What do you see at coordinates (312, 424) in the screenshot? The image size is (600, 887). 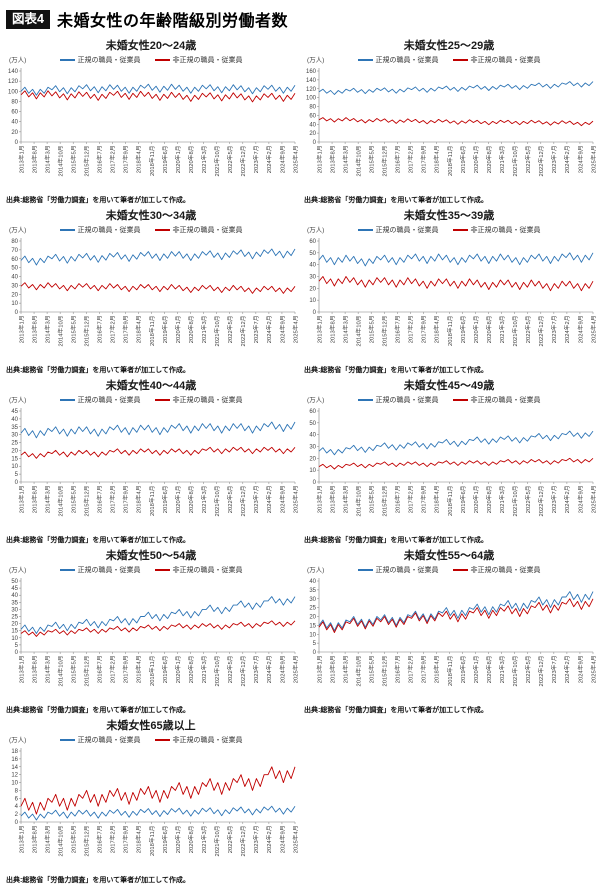 I see `y-tick-label: 50` at bounding box center [312, 424].